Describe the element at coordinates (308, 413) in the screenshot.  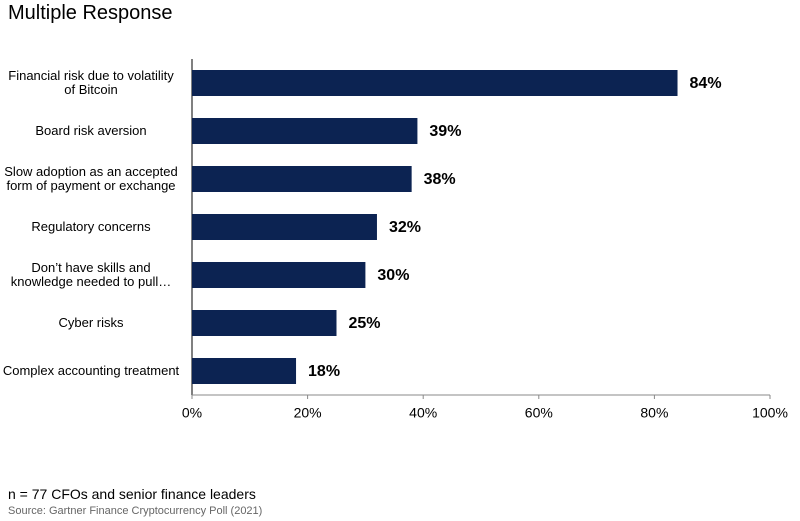
I see `x-tick-label: 20%` at that location.